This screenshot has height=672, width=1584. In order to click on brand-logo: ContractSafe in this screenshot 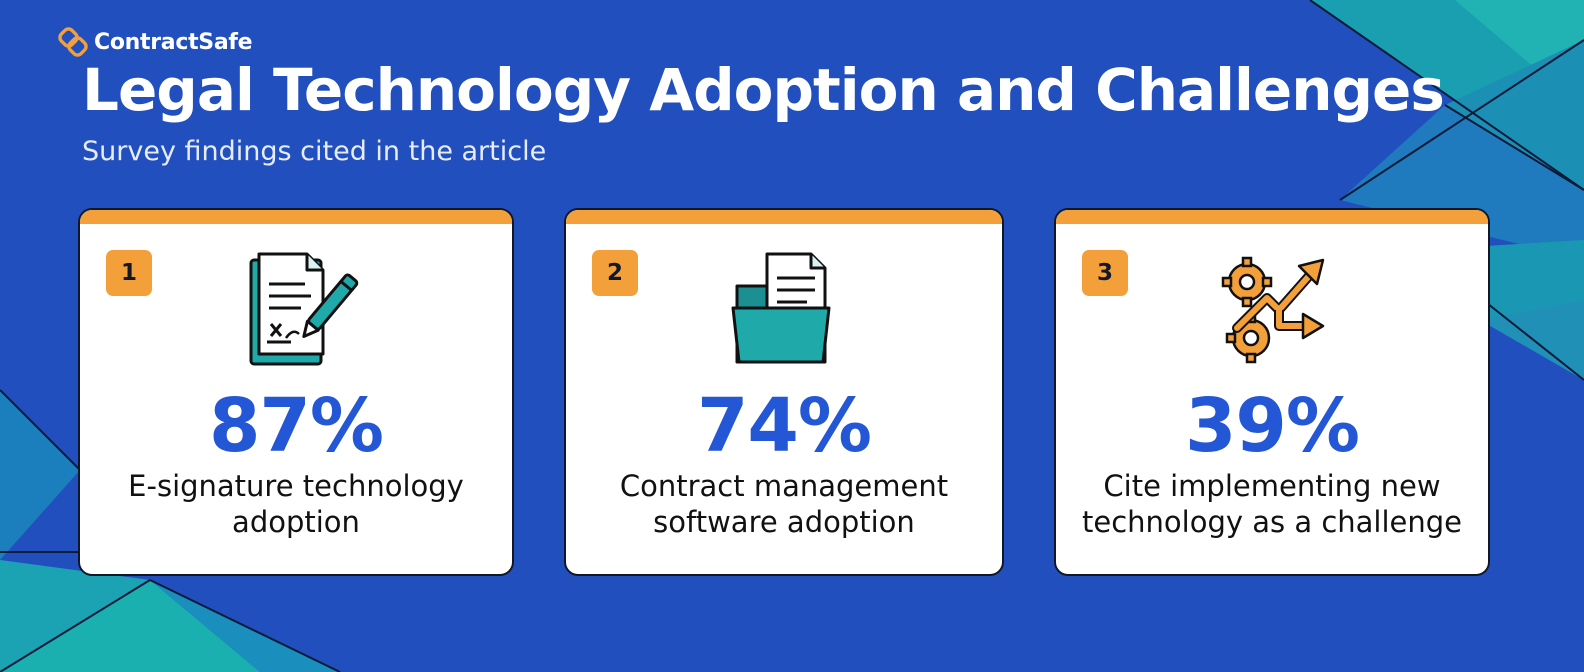, I will do `click(155, 42)`.